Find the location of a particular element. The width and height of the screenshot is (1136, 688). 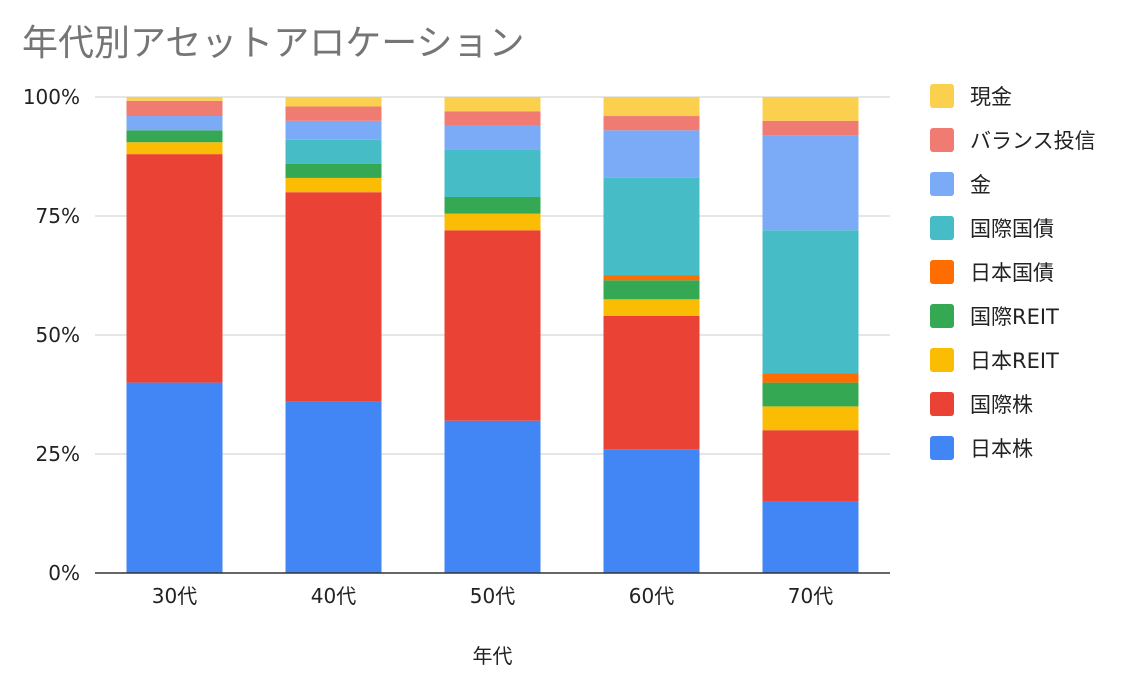

legend-label: 日本REIT is located at coordinates (1014, 361).